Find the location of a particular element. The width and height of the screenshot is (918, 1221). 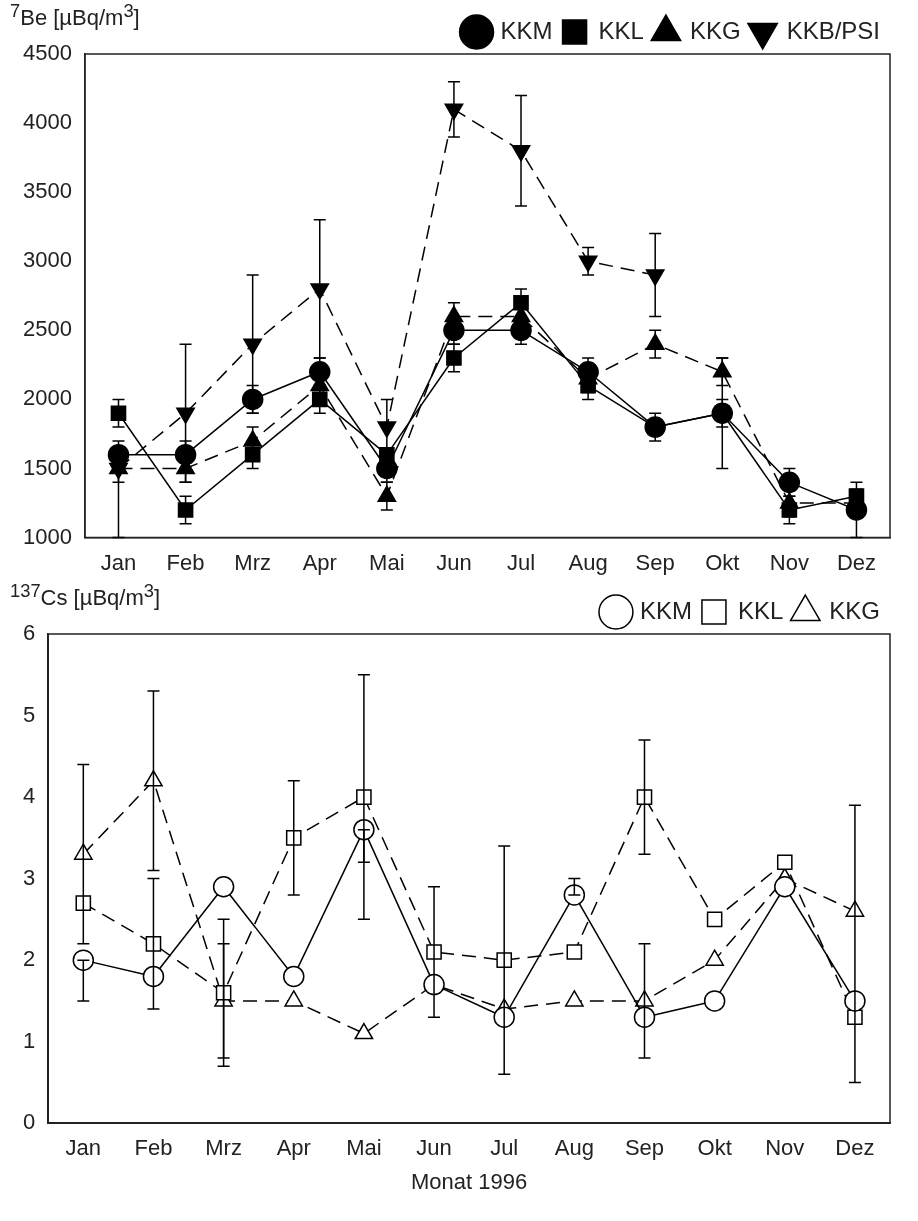

y-tick-label: 5 is located at coordinates (29, 714).